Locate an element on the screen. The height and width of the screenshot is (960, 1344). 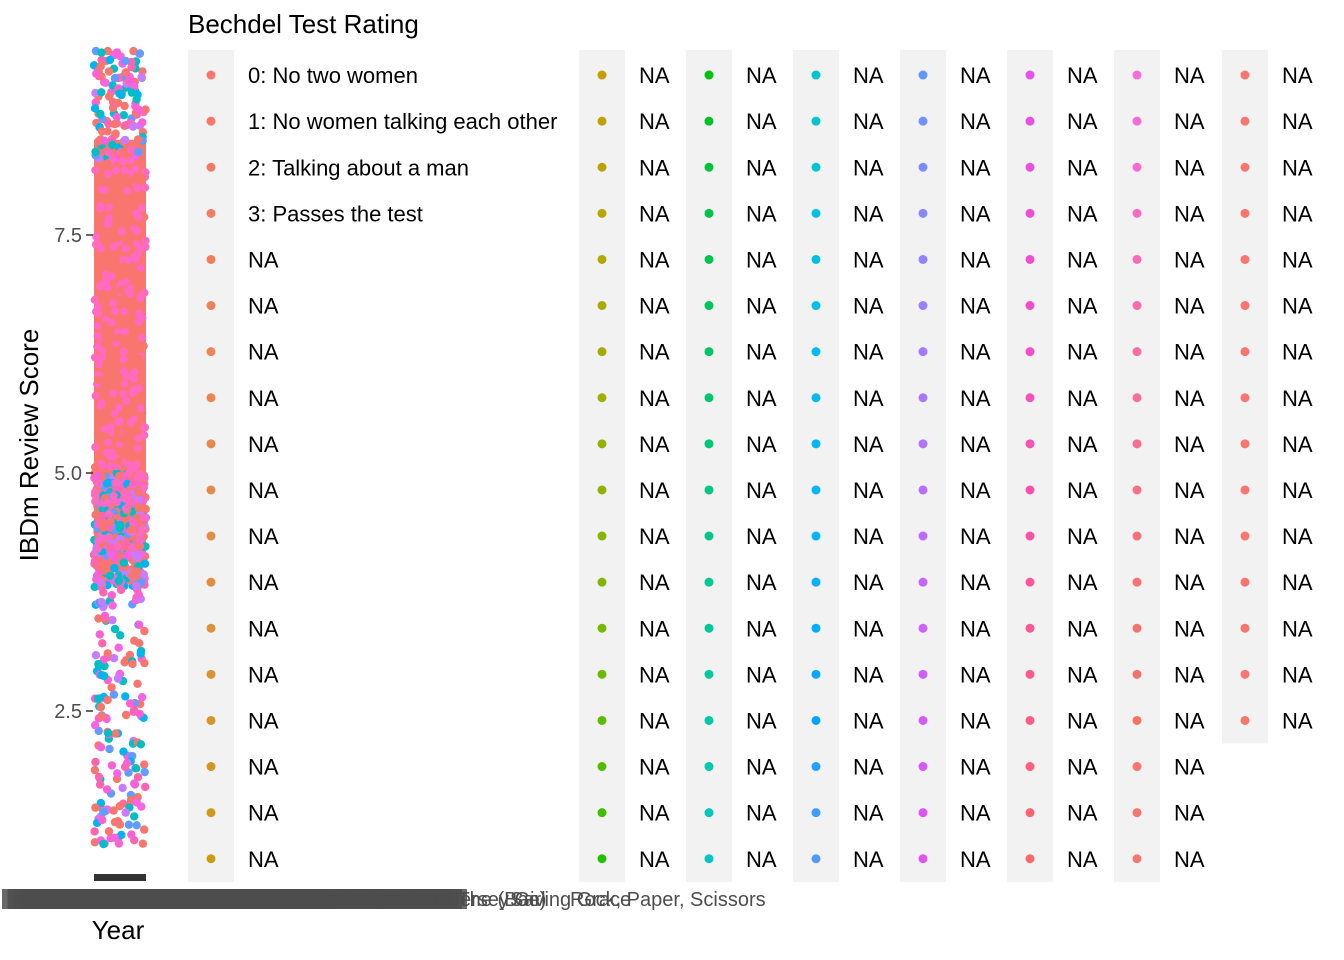
legend-column: NA NA NA NA NA NA NA NA NA NA NA NA NA NA NA is located at coordinates (1267, 397).